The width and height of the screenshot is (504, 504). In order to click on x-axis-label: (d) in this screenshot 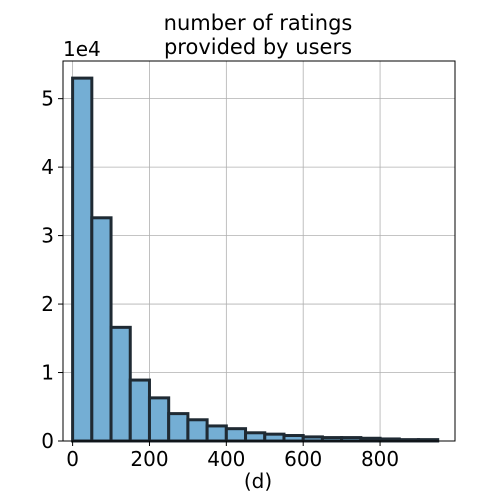, I will do `click(258, 481)`.